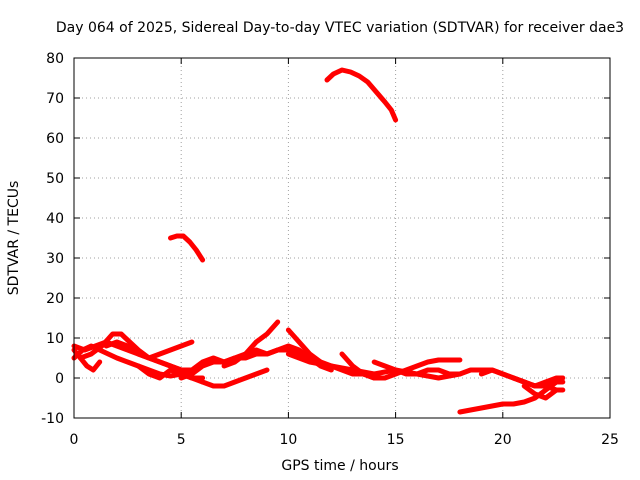 This screenshot has width=640, height=480. What do you see at coordinates (59, 379) in the screenshot?
I see `y-tick-label: 0` at bounding box center [59, 379].